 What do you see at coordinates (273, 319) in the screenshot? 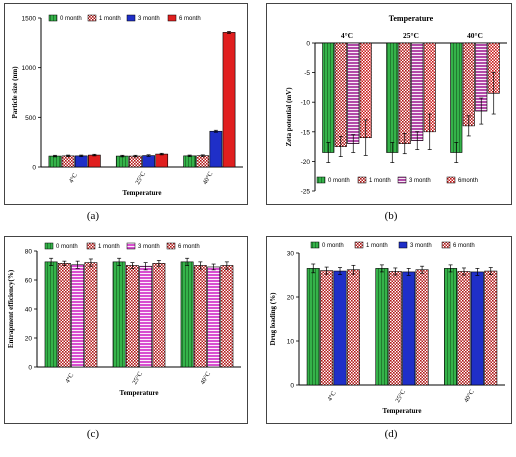
I see `y-axis-label: Drug loading (%)` at bounding box center [273, 319].